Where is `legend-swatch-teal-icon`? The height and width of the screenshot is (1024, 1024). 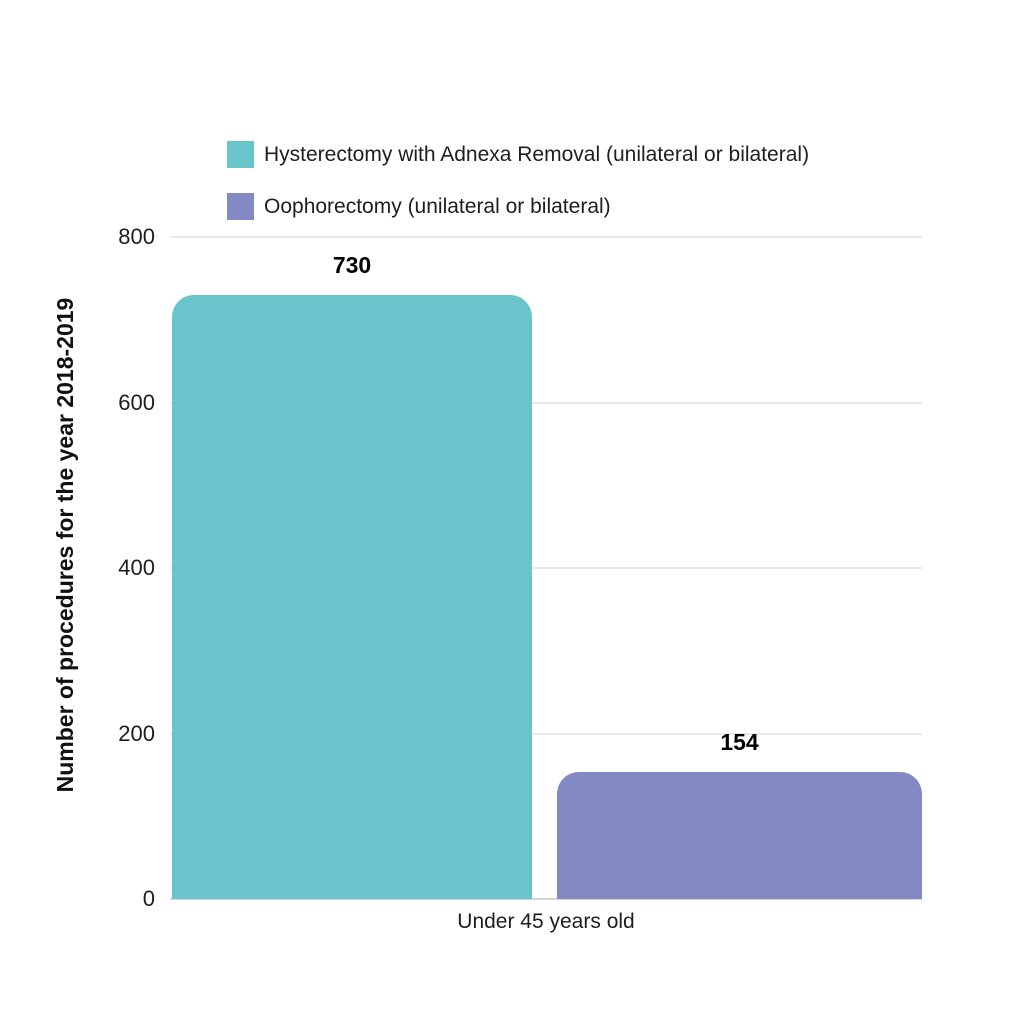 legend-swatch-teal-icon is located at coordinates (240, 154).